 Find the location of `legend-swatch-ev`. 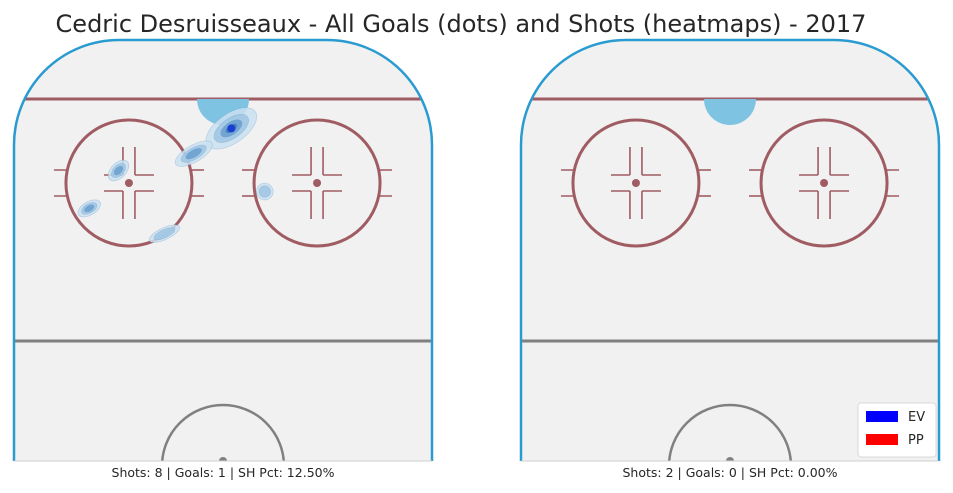

legend-swatch-ev is located at coordinates (882, 416).